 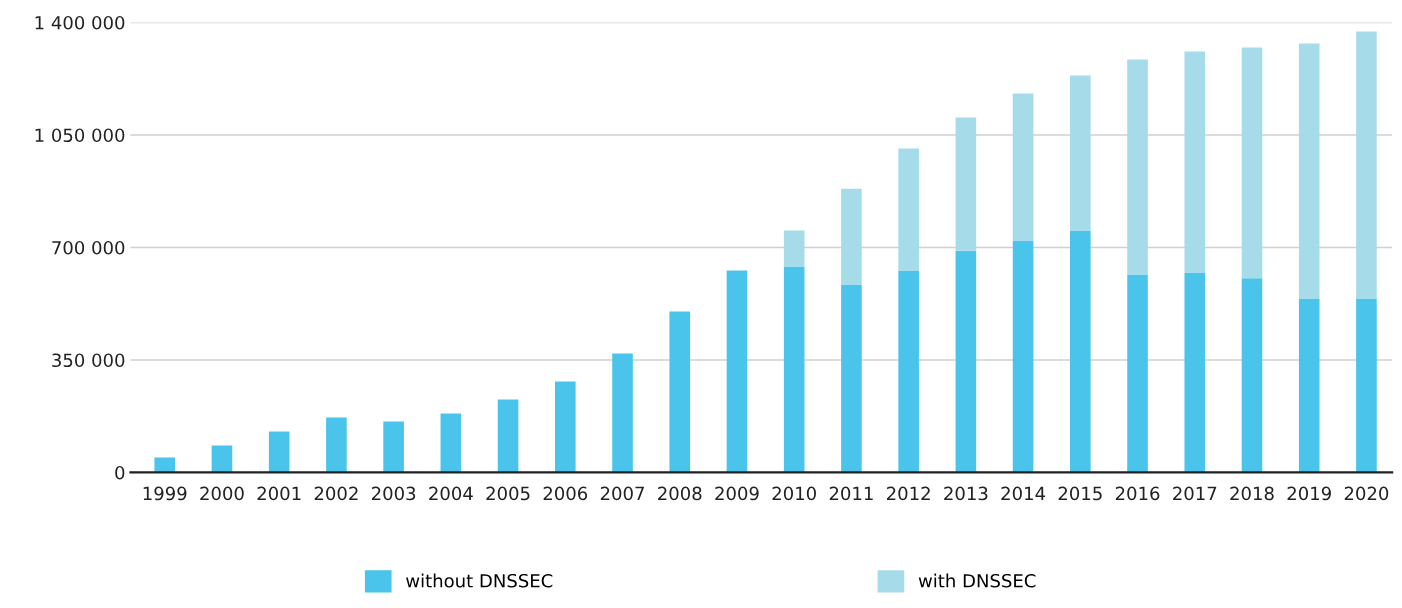 What do you see at coordinates (1309, 493) in the screenshot?
I see `x-tick-label: 2019` at bounding box center [1309, 493].